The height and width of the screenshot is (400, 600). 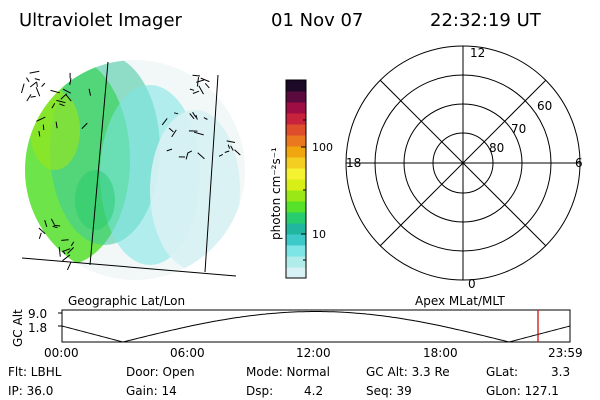 I want to click on orbit-altitude-curve, so click(x=316, y=327).